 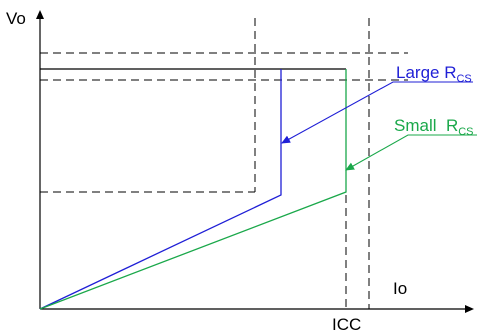 What do you see at coordinates (346, 324) in the screenshot?
I see `icc-tick-label: ICC` at bounding box center [346, 324].